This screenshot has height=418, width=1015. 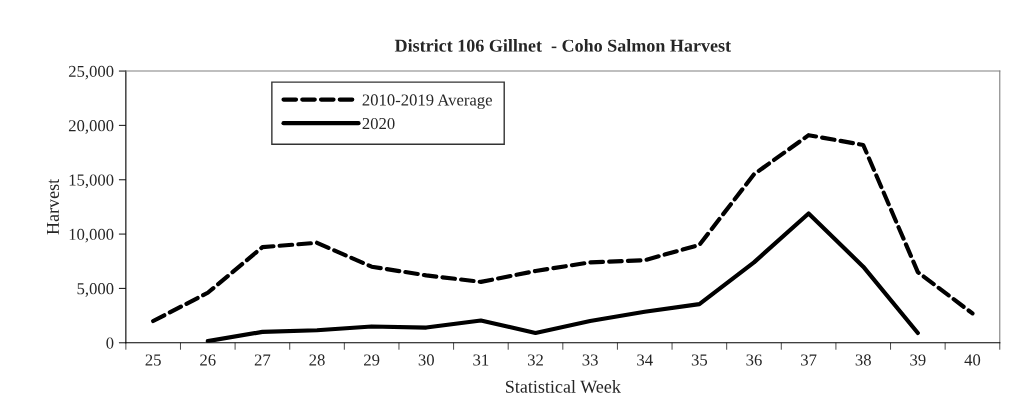 What do you see at coordinates (372, 360) in the screenshot?
I see `x-tick-label: 29` at bounding box center [372, 360].